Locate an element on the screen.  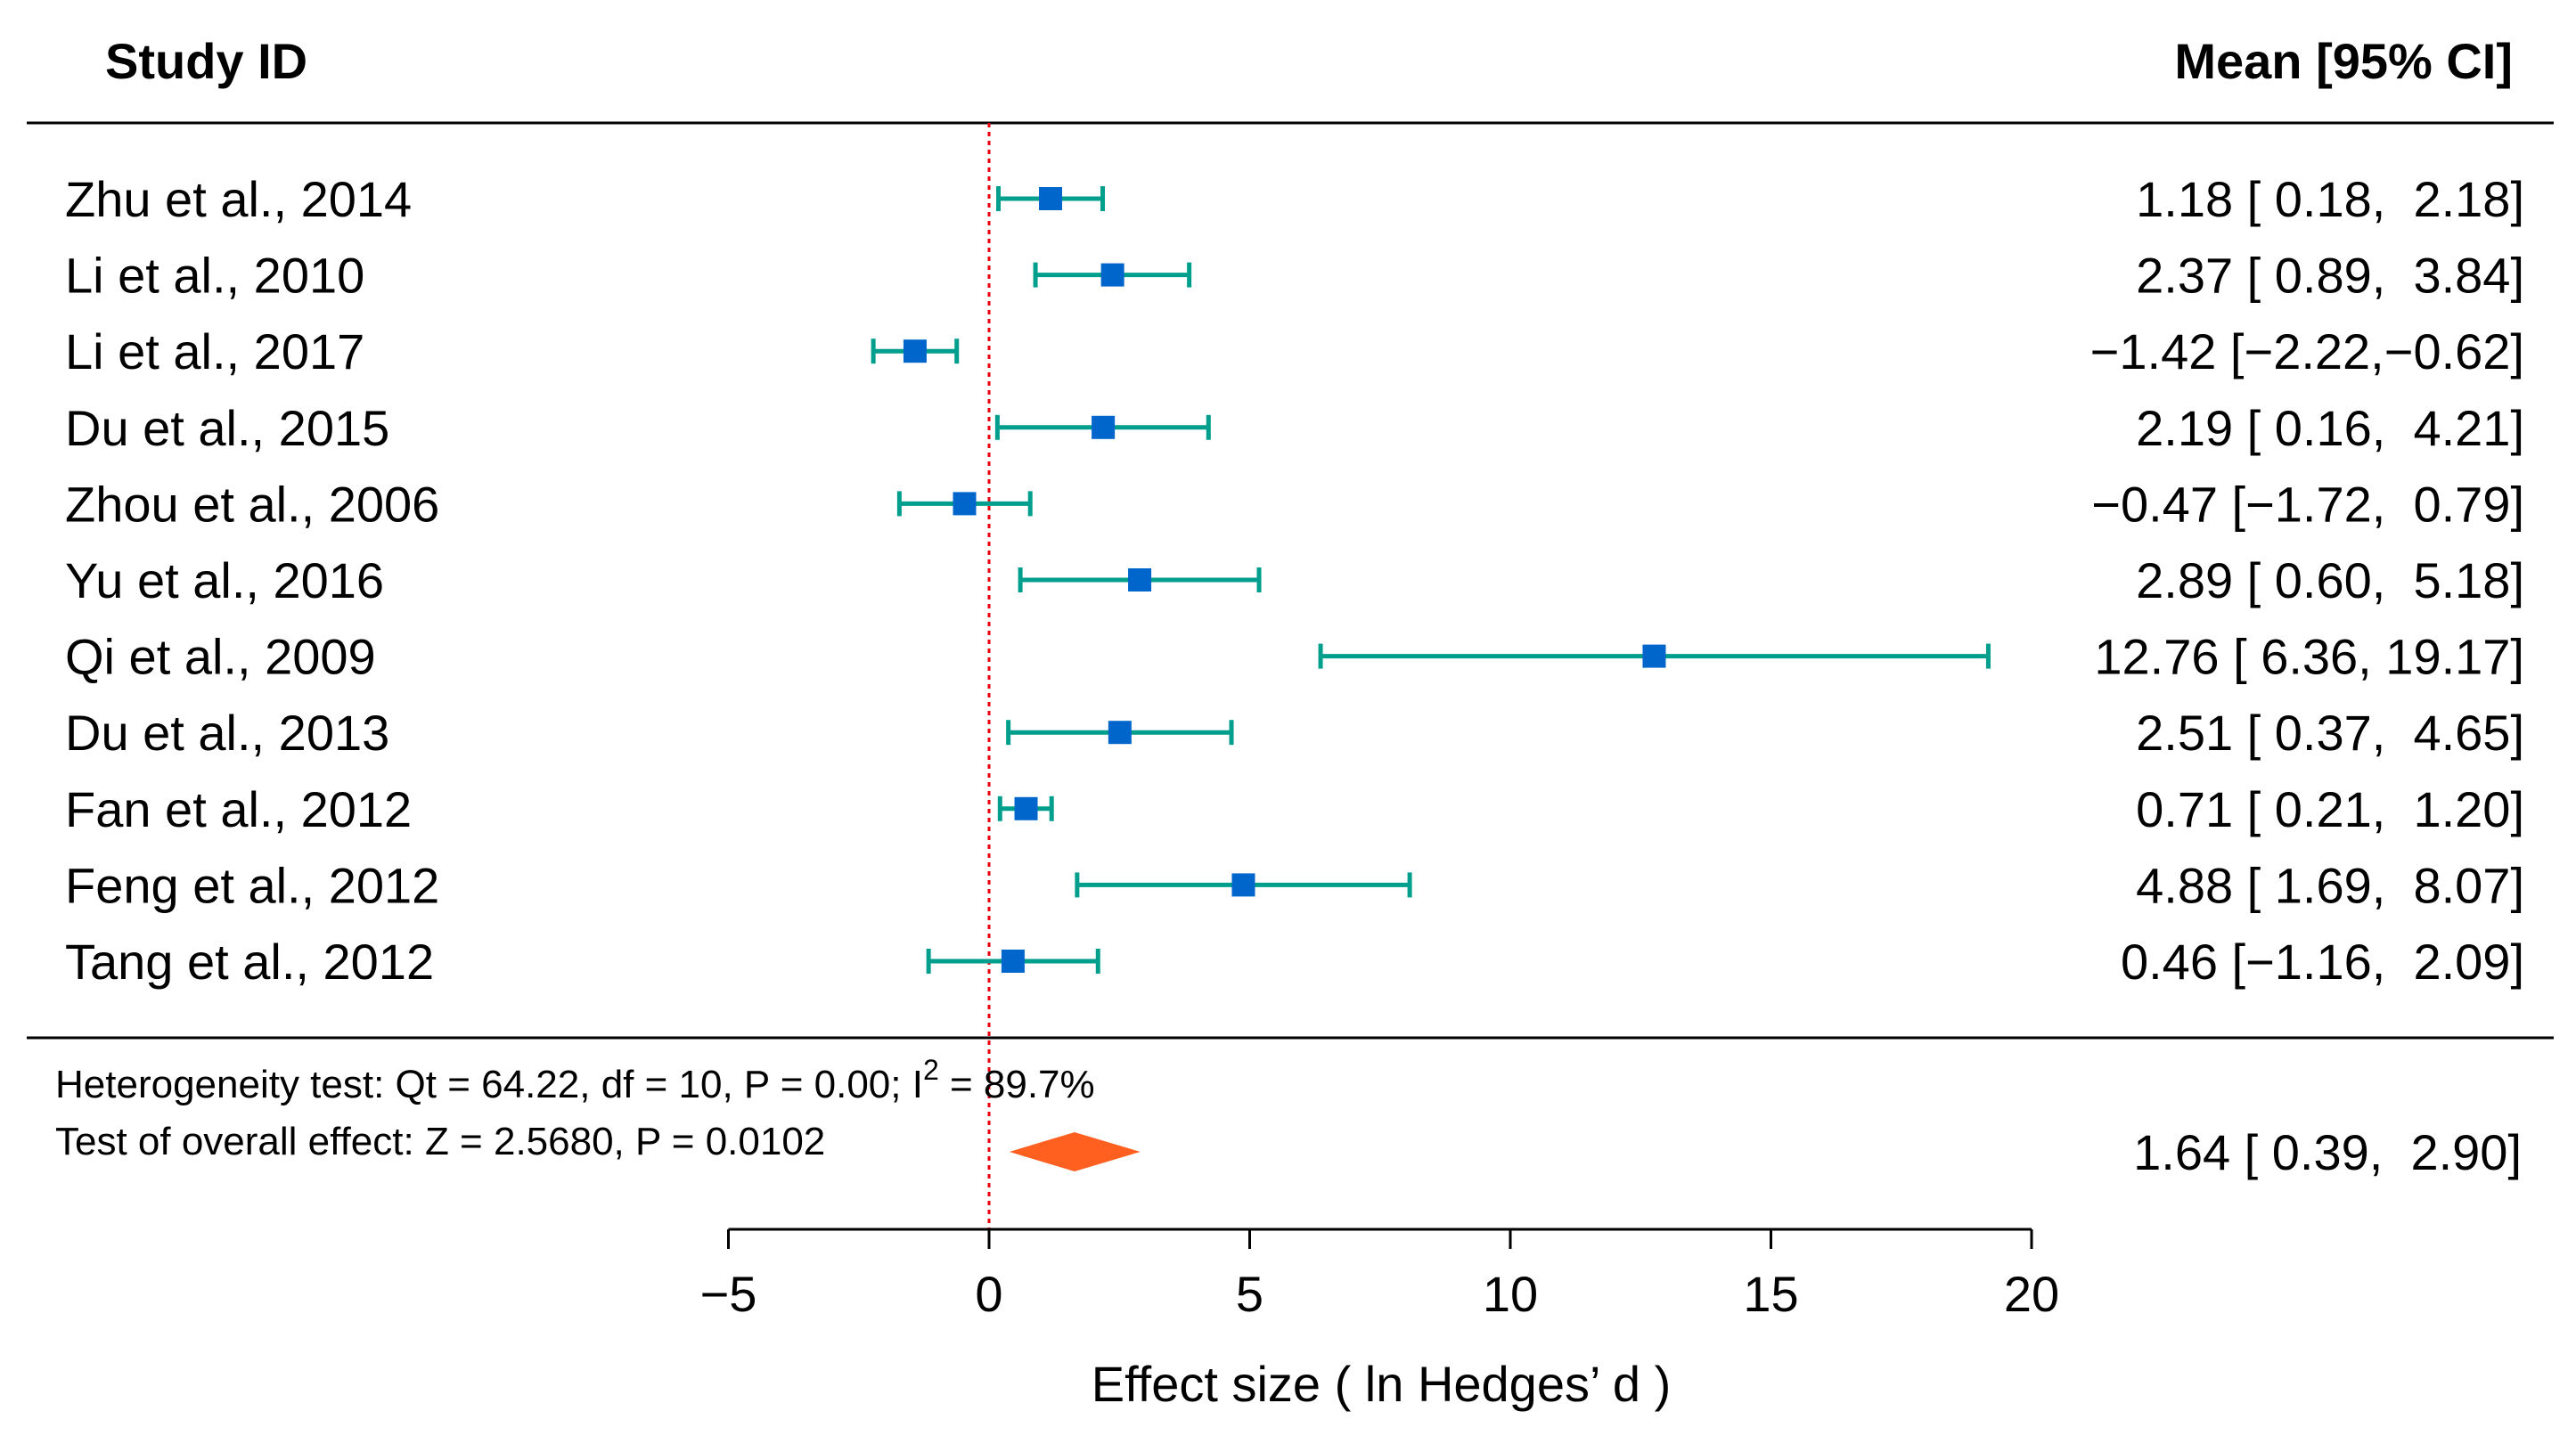
study-estimate-text: 2.51 [ 0.37, 4.65] is located at coordinates (2330, 733).